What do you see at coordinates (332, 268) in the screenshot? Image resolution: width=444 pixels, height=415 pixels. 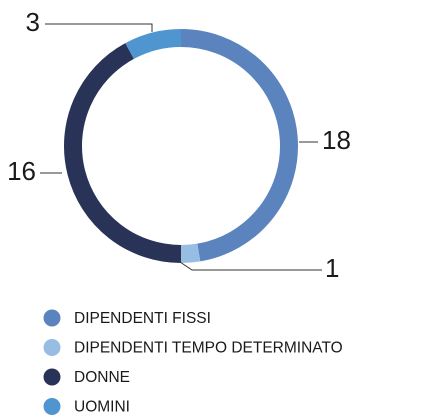 I see `data-label: 1` at bounding box center [332, 268].